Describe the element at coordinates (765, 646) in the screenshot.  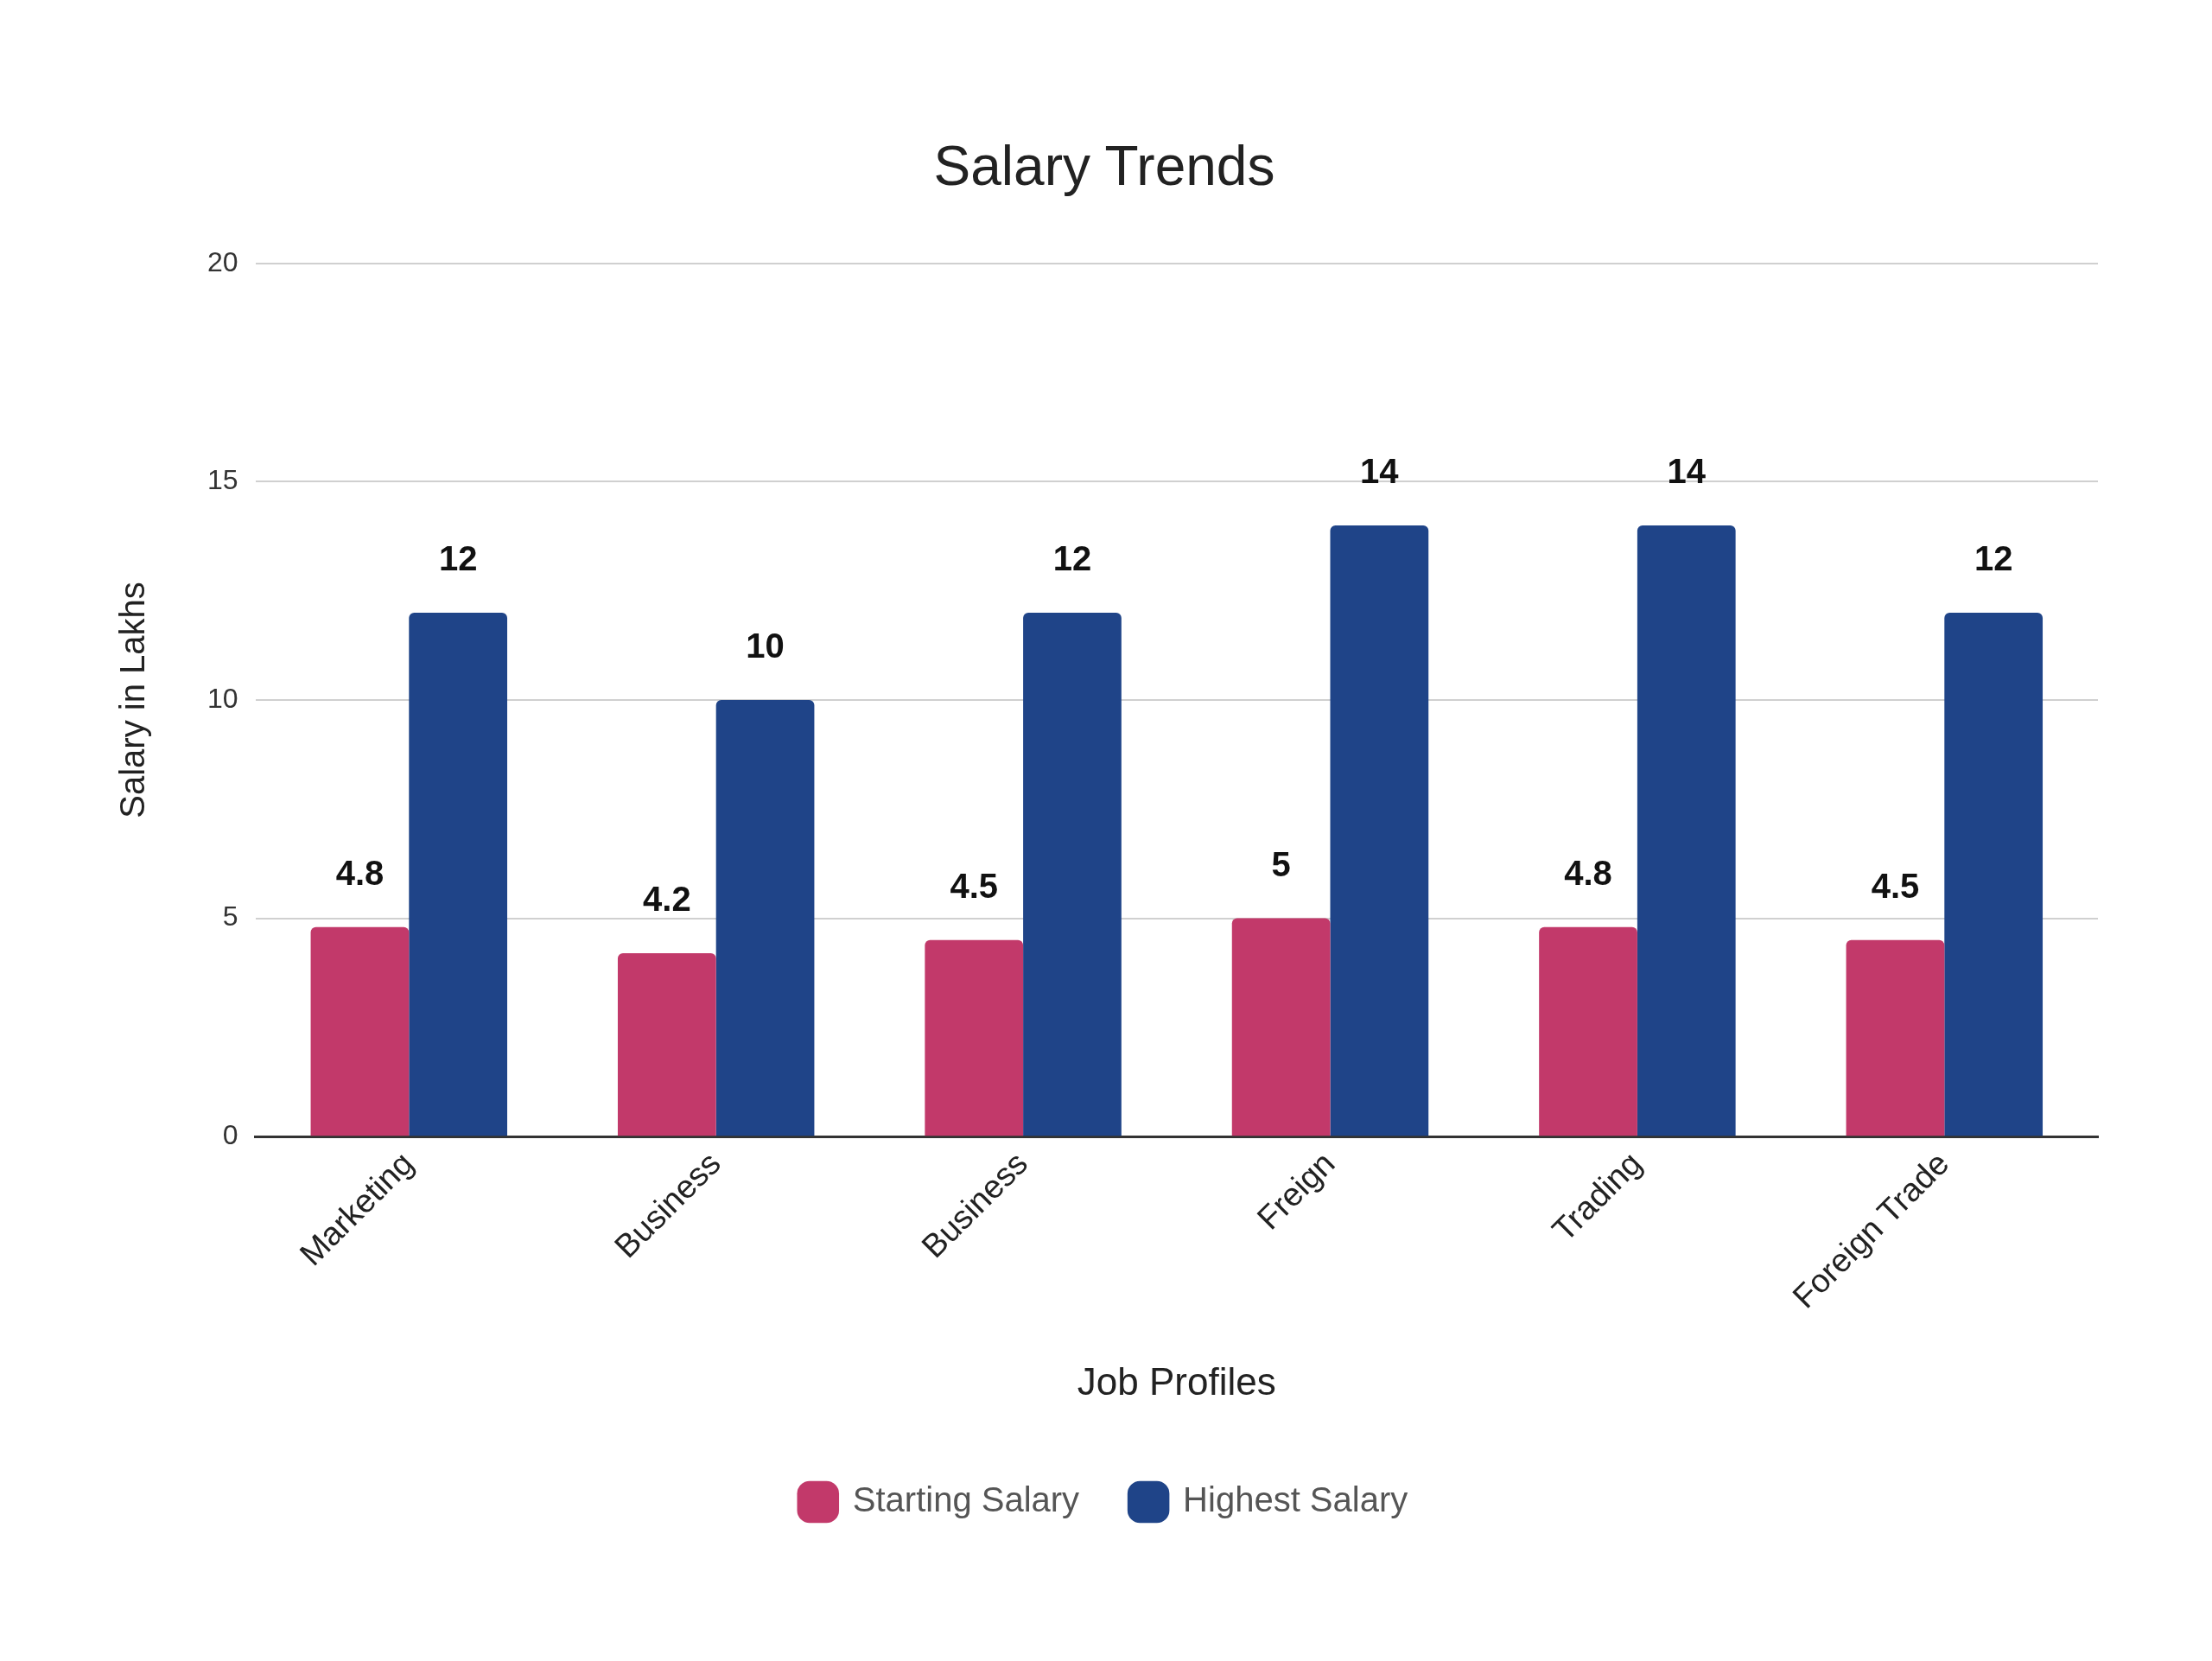
I see `data-label: 10` at that location.